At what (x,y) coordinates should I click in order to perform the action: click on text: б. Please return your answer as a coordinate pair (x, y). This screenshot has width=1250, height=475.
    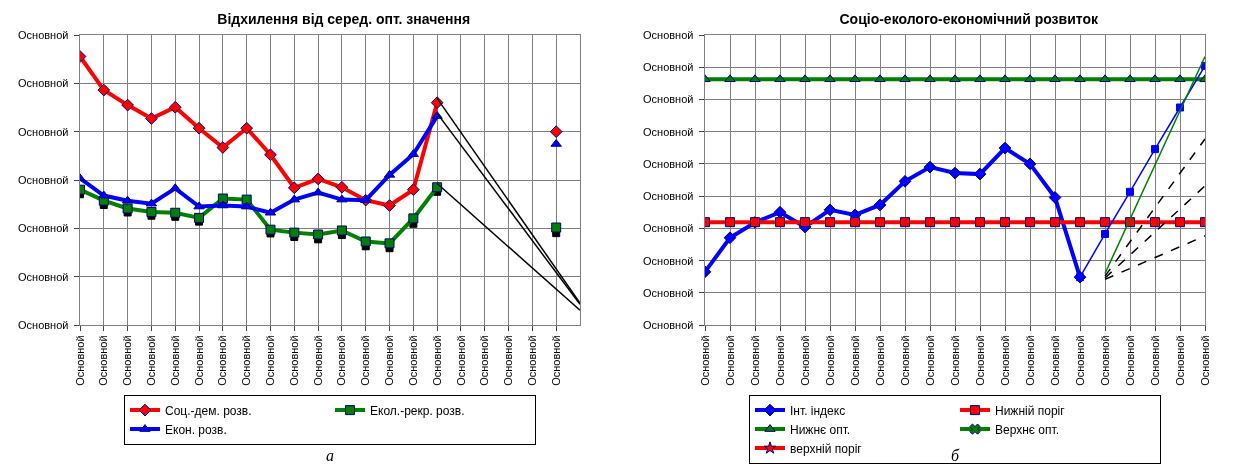
    Looking at the image, I should click on (955, 455).